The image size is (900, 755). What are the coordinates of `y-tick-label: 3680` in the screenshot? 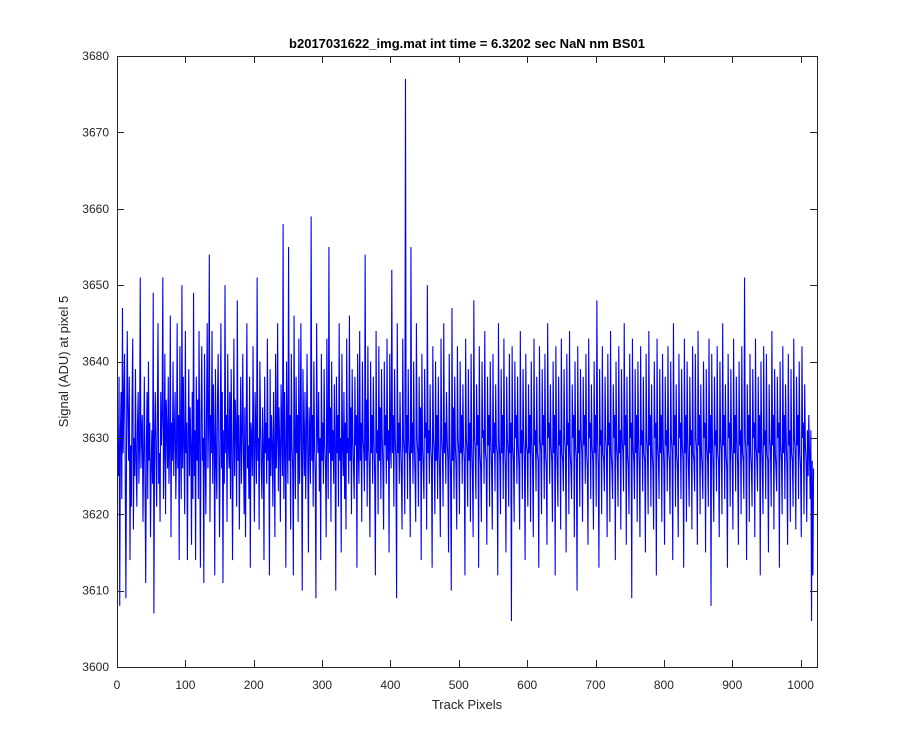 It's located at (95, 56).